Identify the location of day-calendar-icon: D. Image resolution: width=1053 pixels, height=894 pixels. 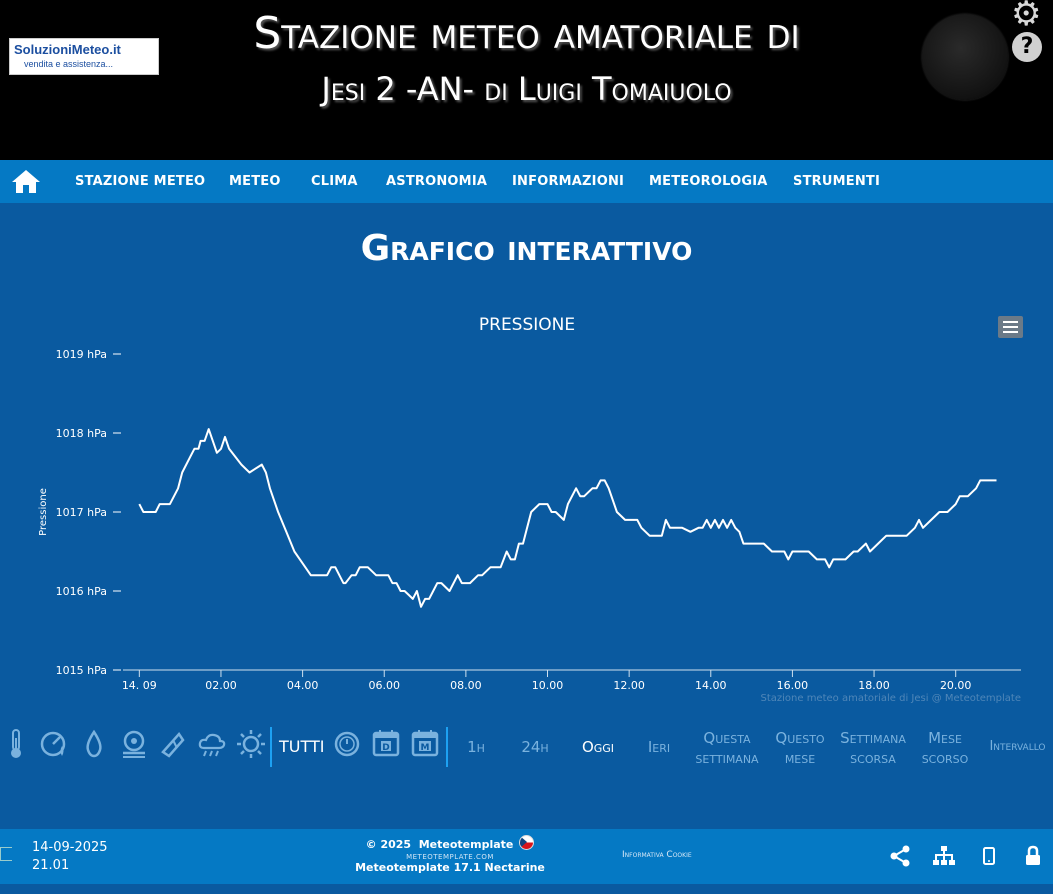
(386, 746).